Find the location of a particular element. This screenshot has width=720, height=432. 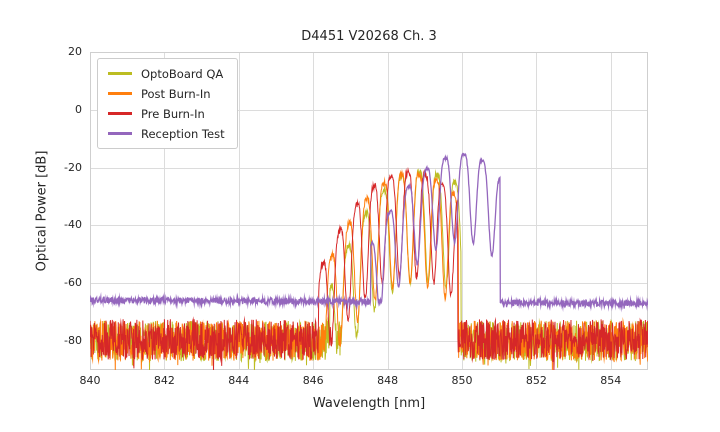

chart-title: D4451 V20268 Ch. 3 is located at coordinates (369, 36).